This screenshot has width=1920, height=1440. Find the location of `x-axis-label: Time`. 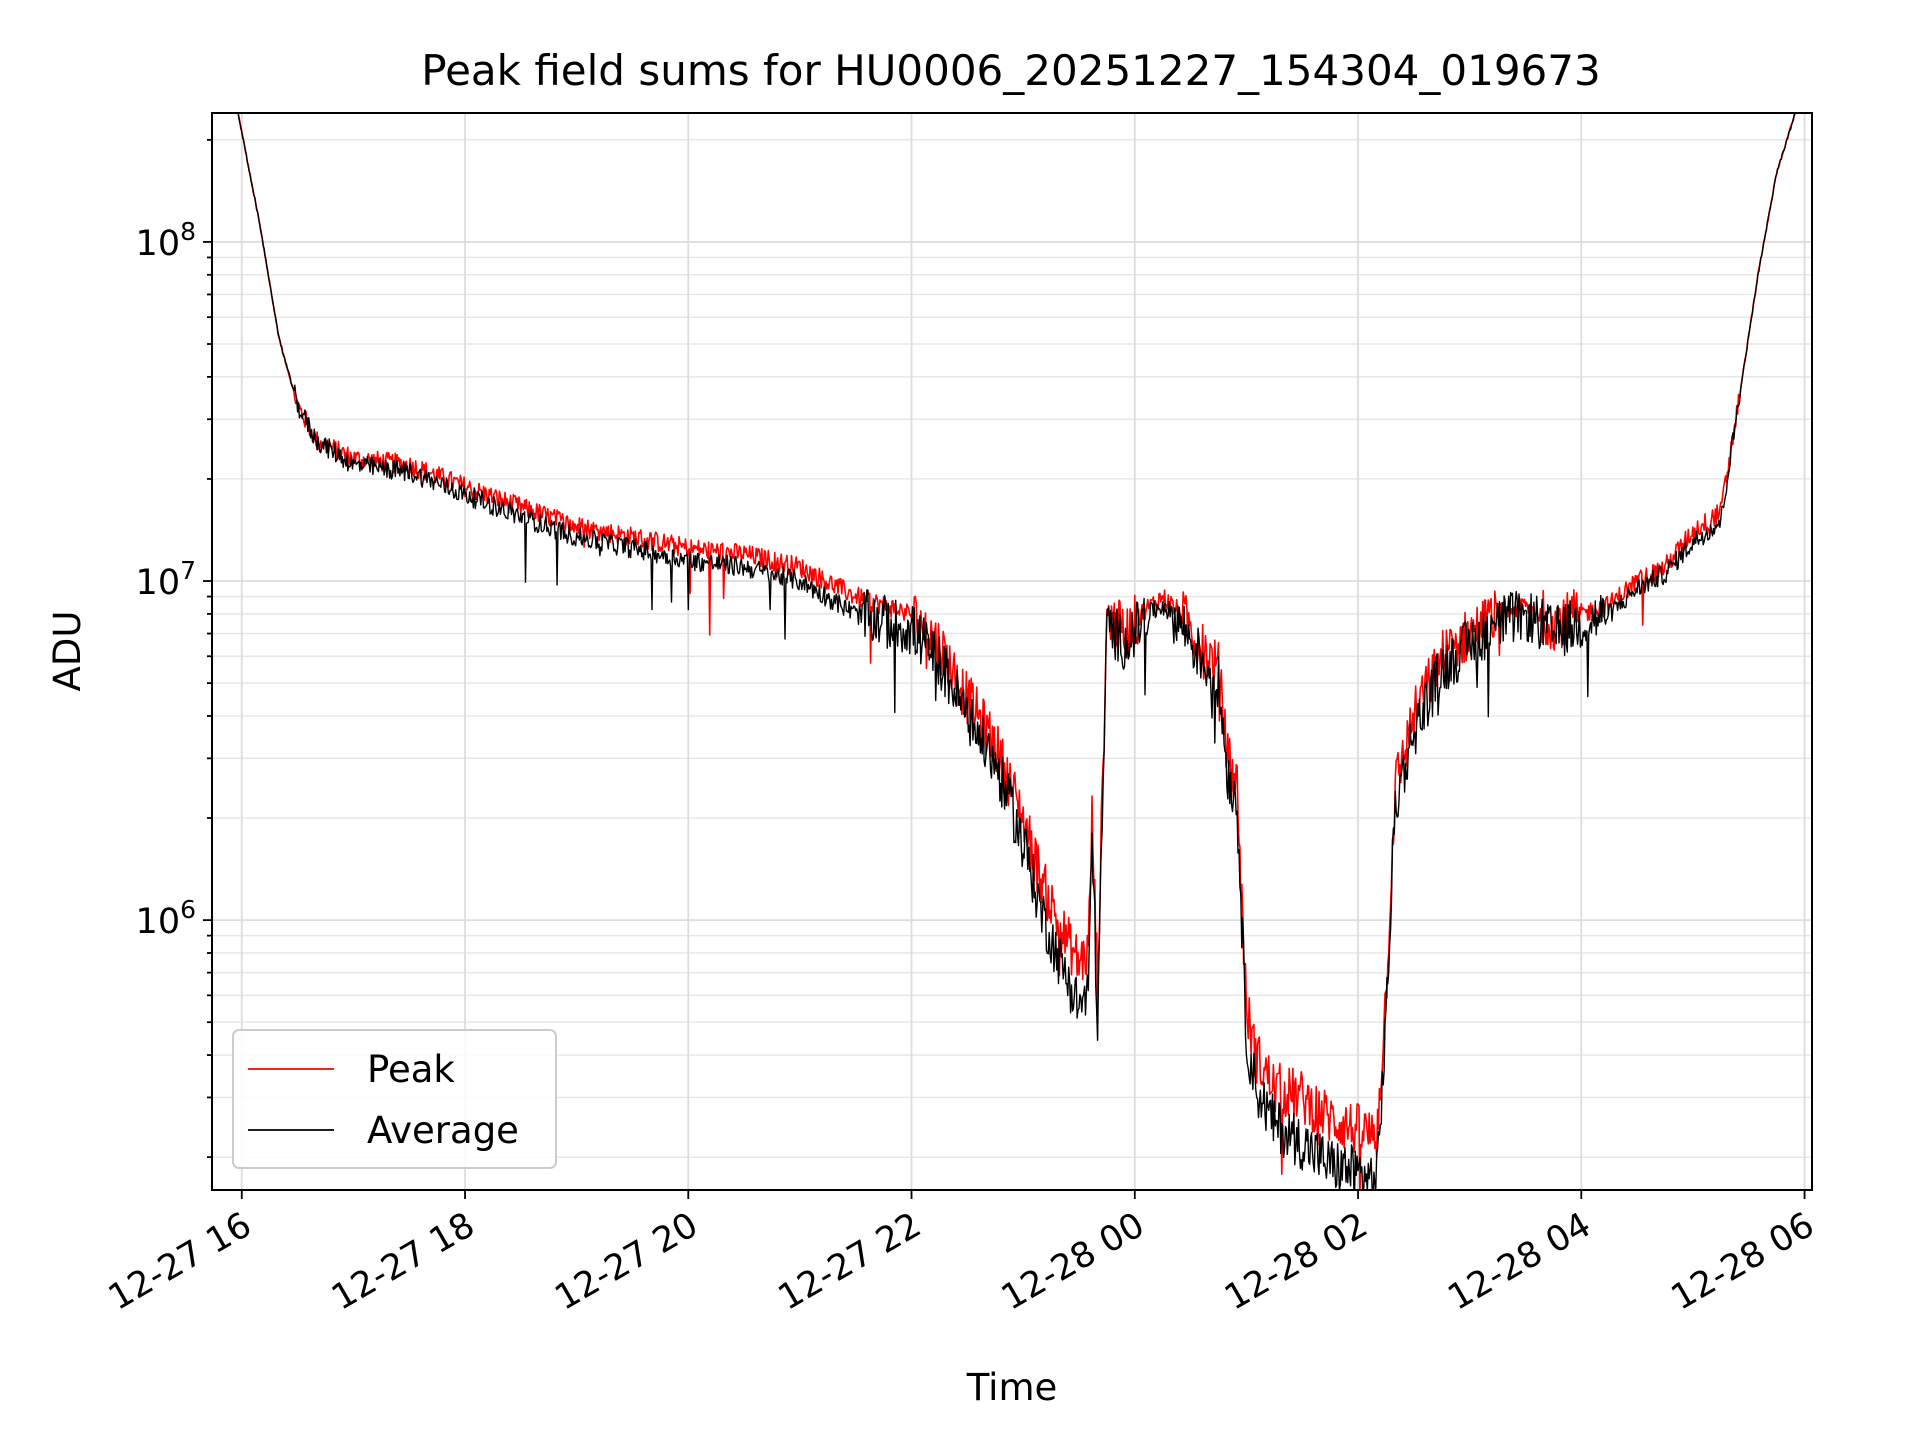

x-axis-label: Time is located at coordinates (1012, 1387).